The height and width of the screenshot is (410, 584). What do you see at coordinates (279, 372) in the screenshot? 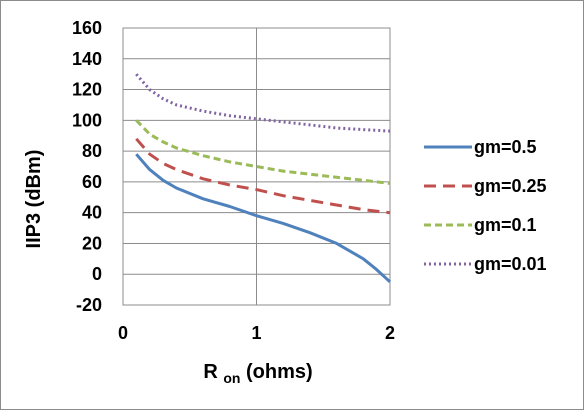
I see `x-axis-title-rest: (ohms)` at bounding box center [279, 372].